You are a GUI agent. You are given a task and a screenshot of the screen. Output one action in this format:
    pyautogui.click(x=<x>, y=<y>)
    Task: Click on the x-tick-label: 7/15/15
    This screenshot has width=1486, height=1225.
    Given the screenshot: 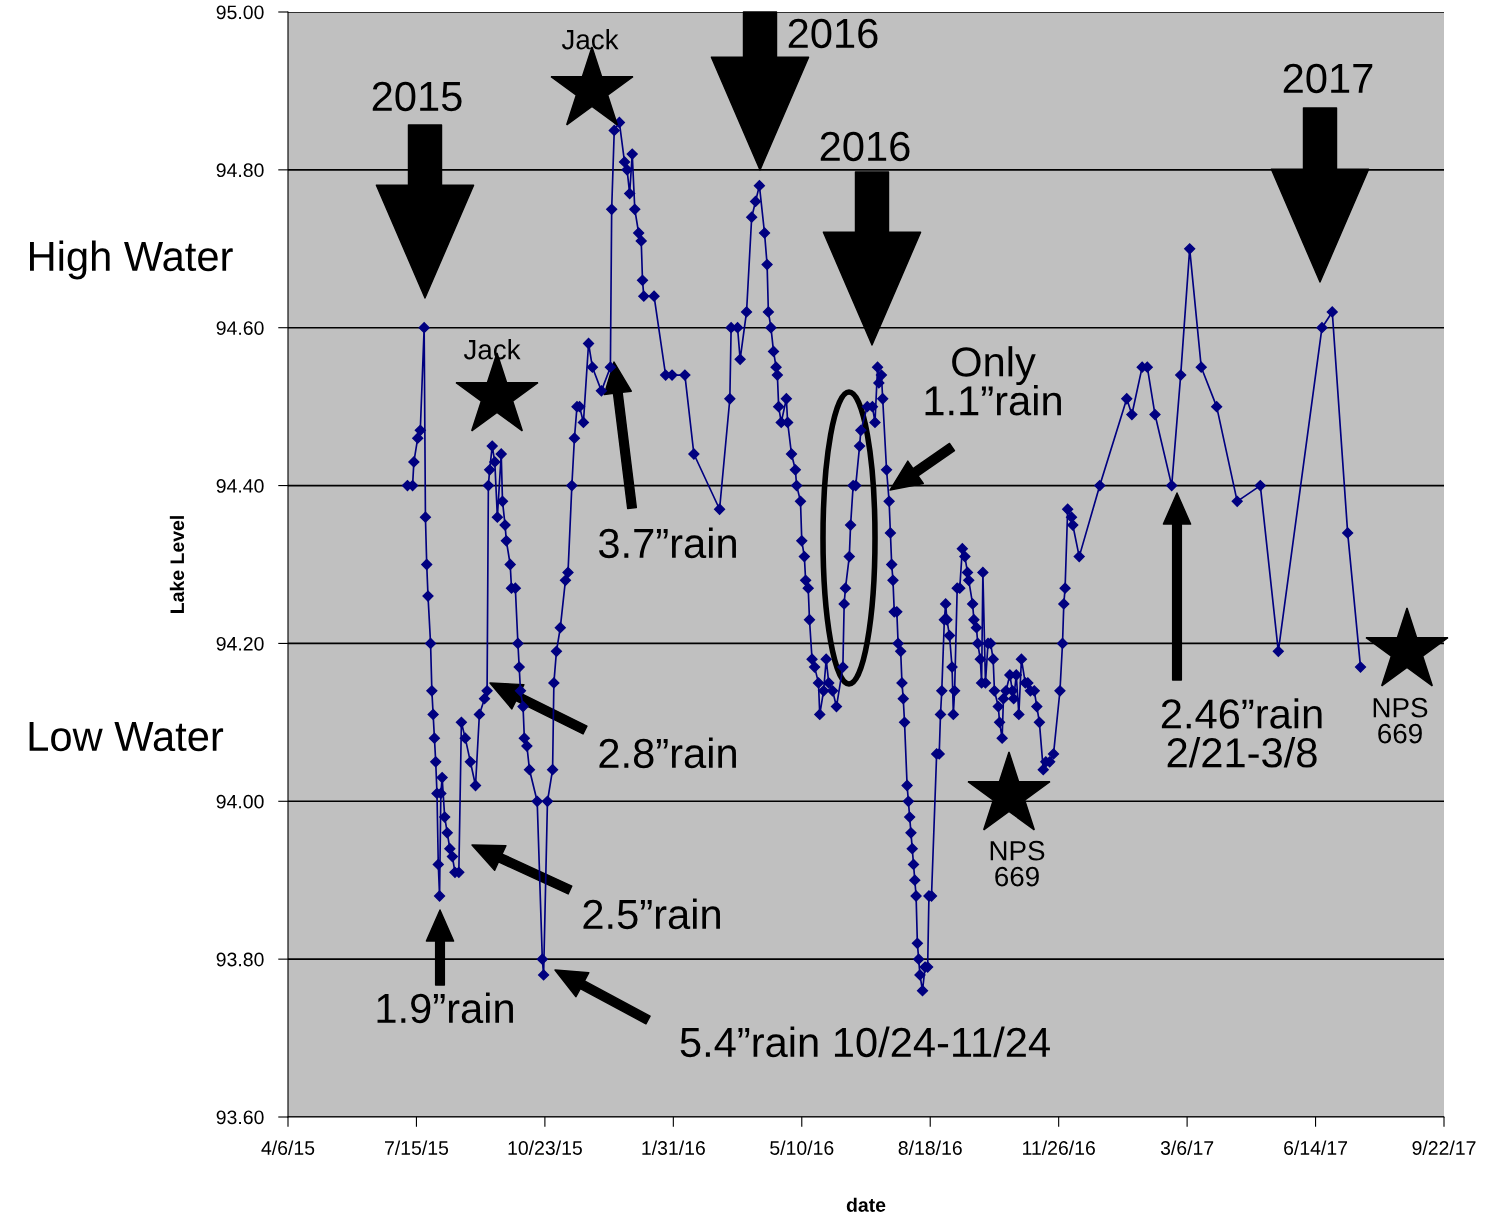 What is the action you would take?
    pyautogui.click(x=417, y=1147)
    